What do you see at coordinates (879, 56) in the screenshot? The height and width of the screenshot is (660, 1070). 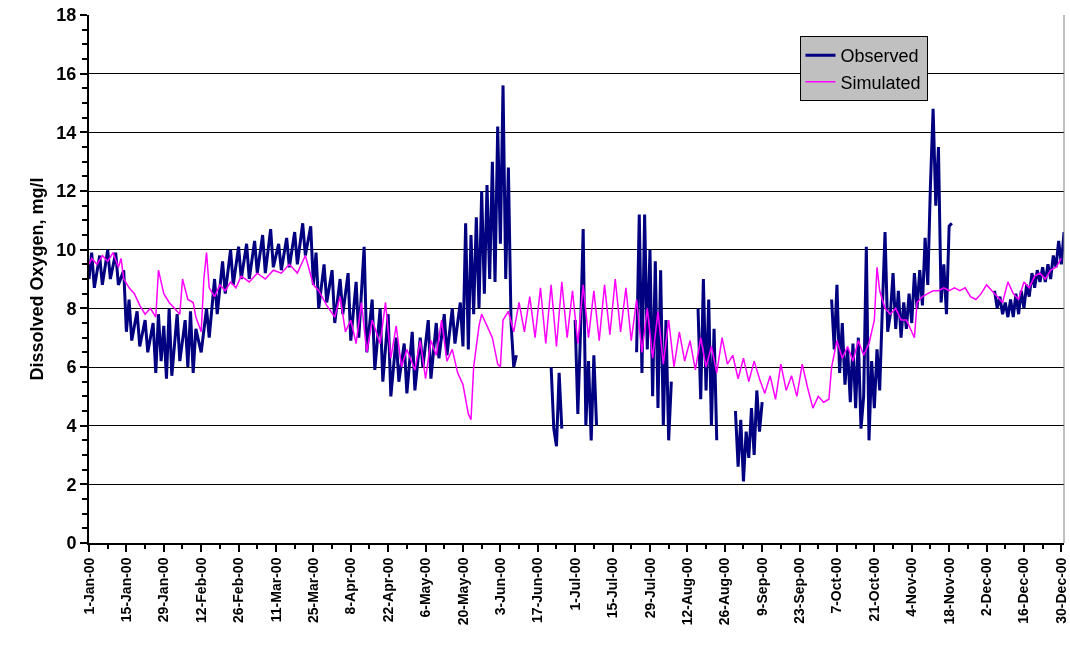 I see `legend-label: Observed` at bounding box center [879, 56].